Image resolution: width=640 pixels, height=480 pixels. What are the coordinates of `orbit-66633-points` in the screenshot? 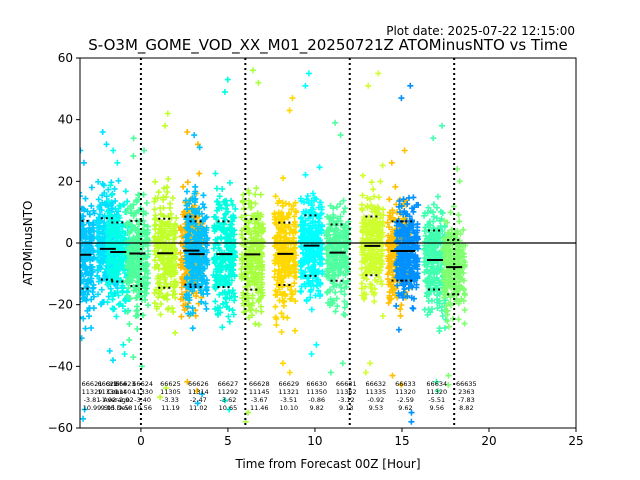 It's located at (407, 253).